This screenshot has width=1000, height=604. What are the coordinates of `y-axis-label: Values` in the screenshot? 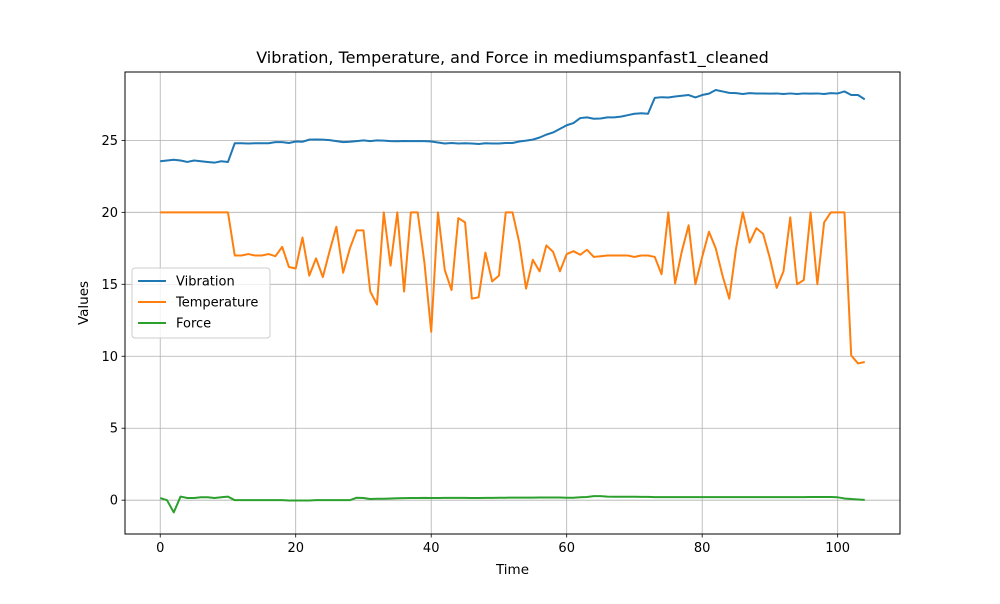 It's located at (84, 303).